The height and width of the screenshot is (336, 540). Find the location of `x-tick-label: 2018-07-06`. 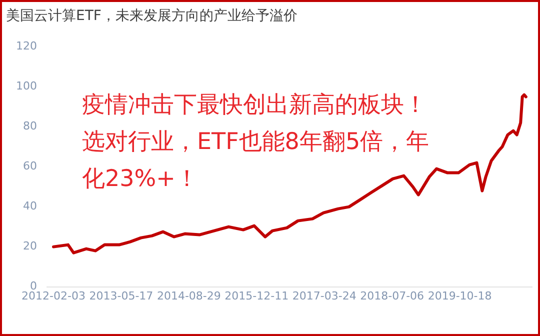

x-tick-label: 2018-07-06 is located at coordinates (392, 295).